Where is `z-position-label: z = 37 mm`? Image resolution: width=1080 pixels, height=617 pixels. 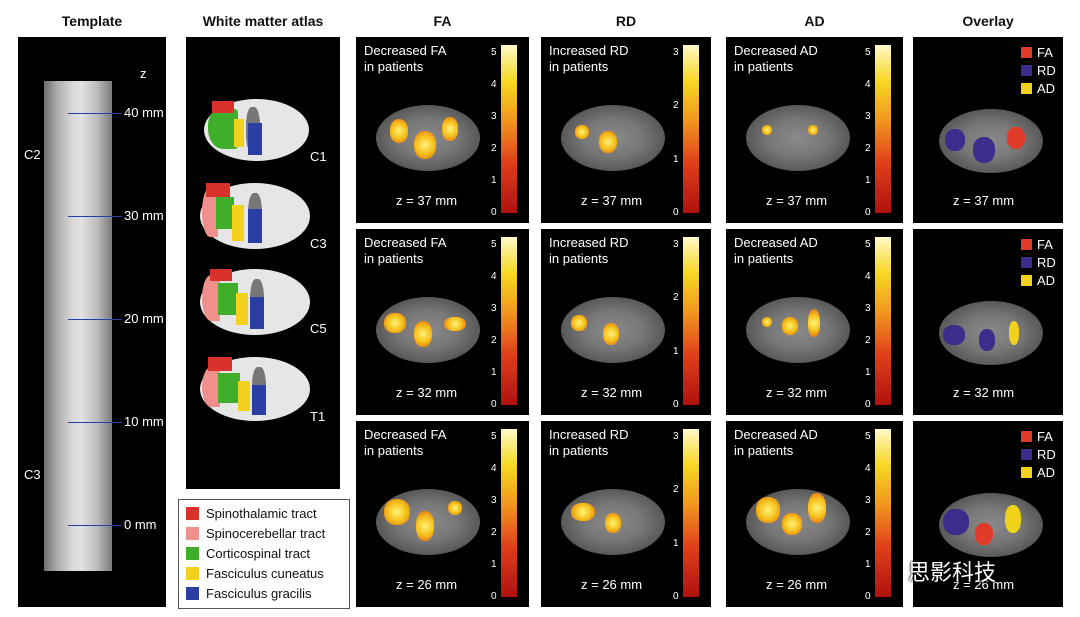 z-position-label: z = 37 mm is located at coordinates (984, 200).